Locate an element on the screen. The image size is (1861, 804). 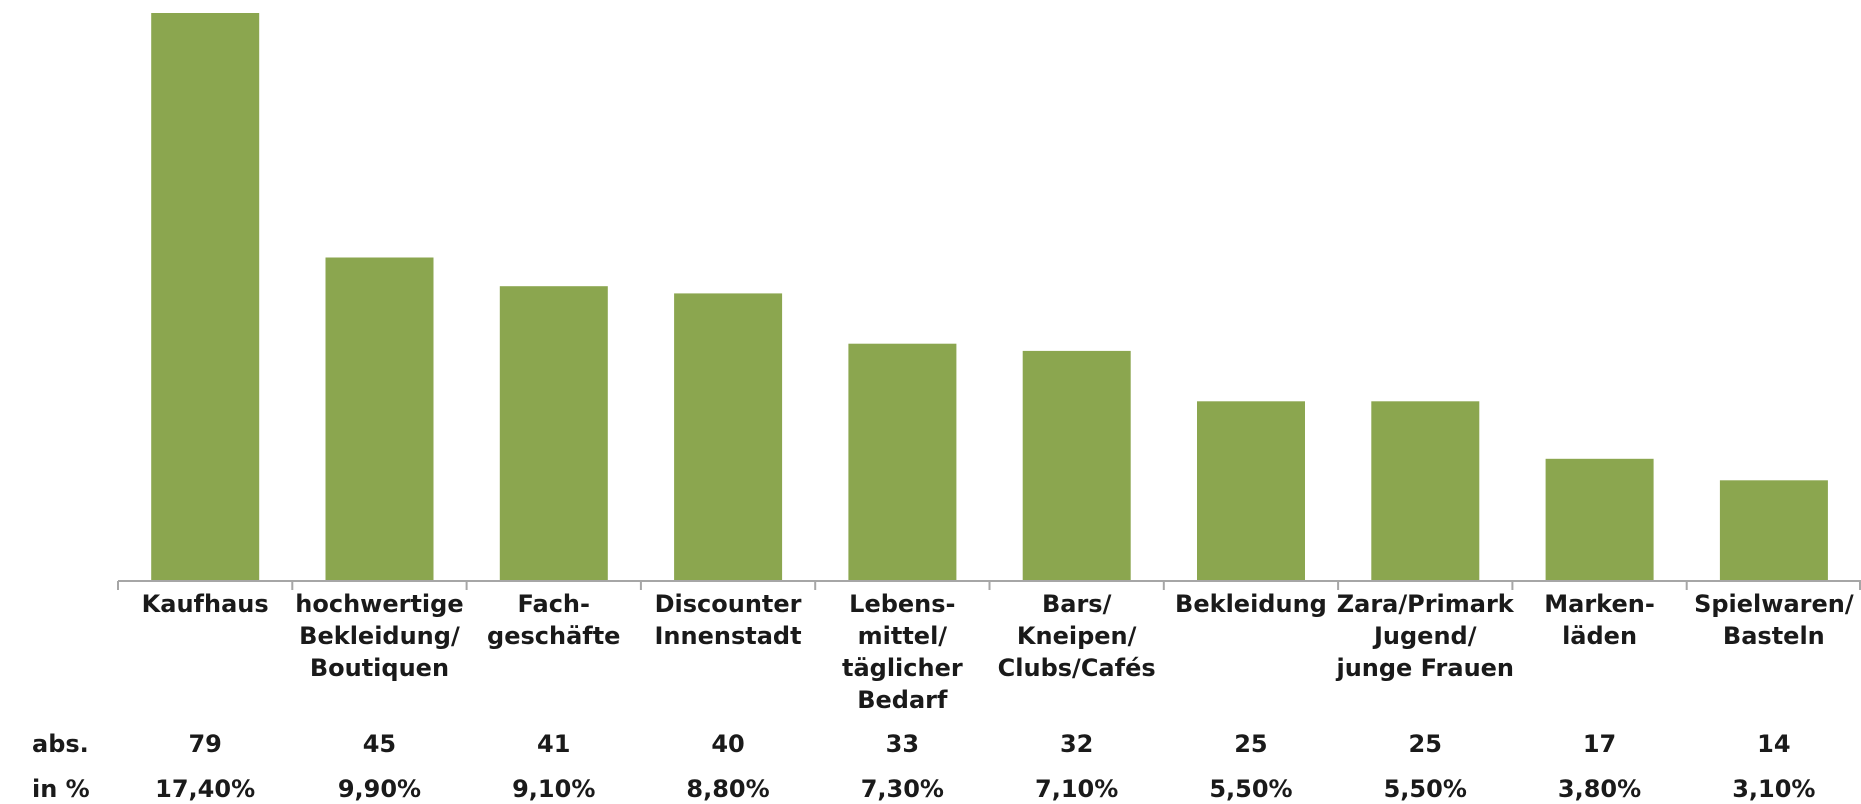
category-label-line: Clubs/Cafés is located at coordinates (1077, 668).